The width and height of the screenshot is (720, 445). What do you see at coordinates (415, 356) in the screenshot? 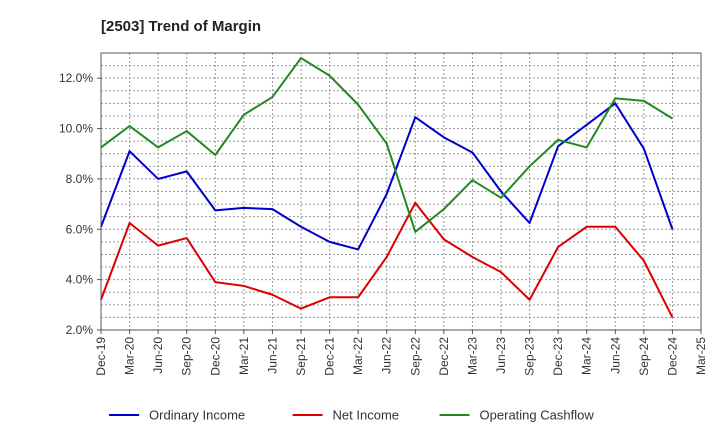
I see `x-tick-label: Sep-22` at bounding box center [415, 356].